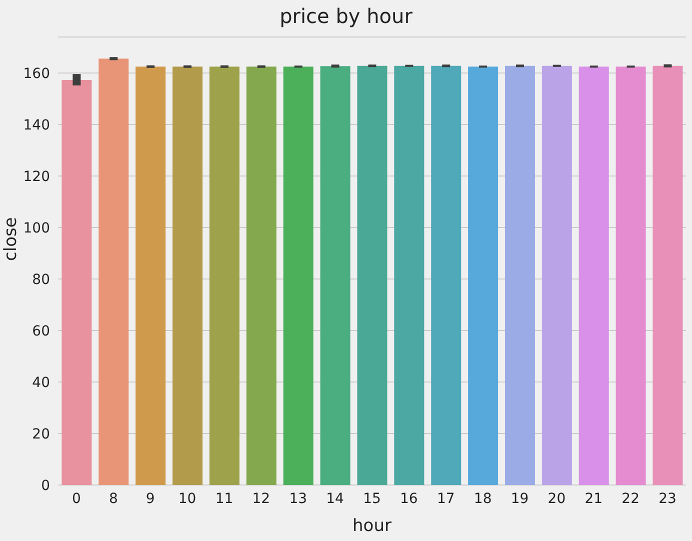  Describe the element at coordinates (409, 498) in the screenshot. I see `x-tick-label: 16` at that location.